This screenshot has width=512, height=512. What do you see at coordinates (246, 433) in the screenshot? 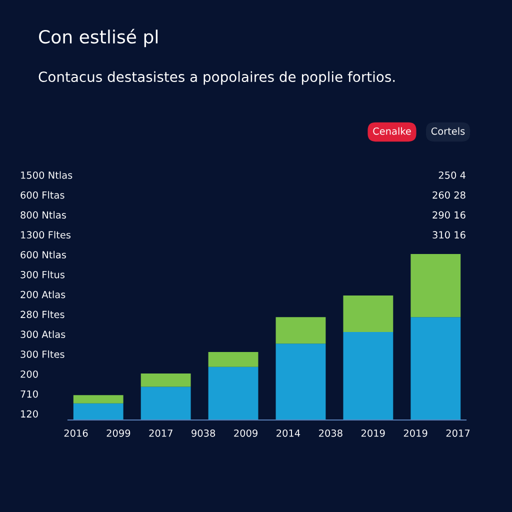
I see `text: 2009` at bounding box center [246, 433].